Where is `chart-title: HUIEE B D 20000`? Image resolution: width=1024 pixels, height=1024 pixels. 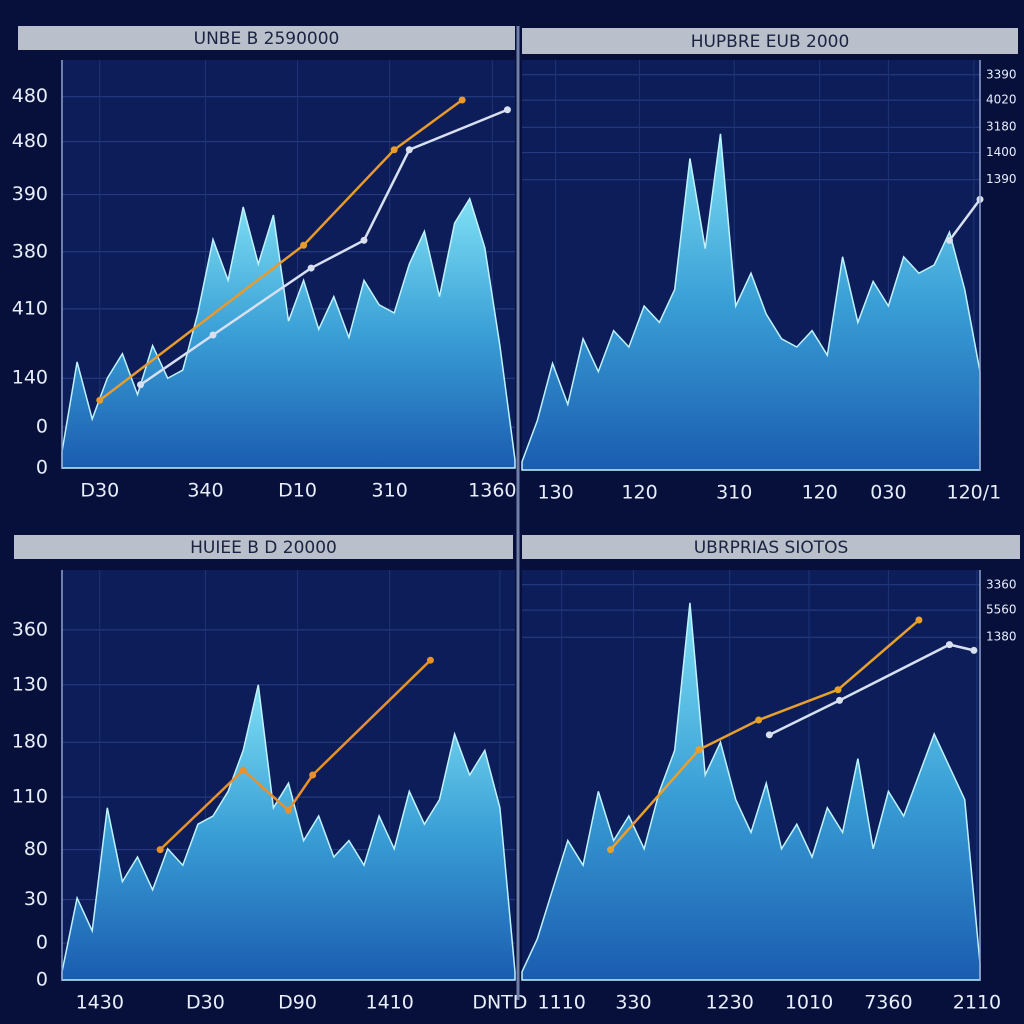 chart-title: HUIEE B D 20000 is located at coordinates (263, 548).